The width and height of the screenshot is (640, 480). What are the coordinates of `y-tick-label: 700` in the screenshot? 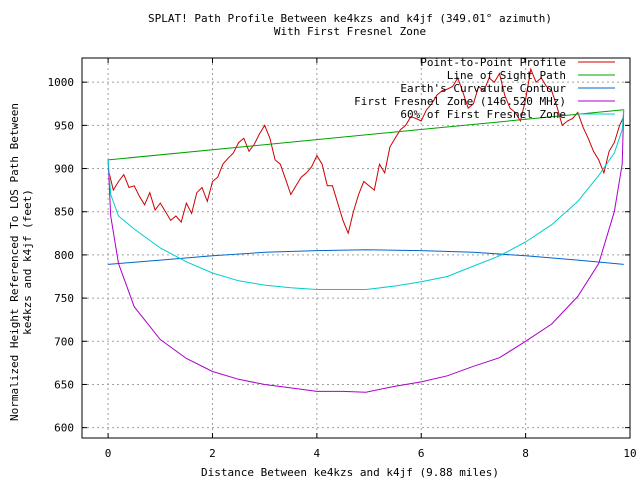 It's located at (64, 341).